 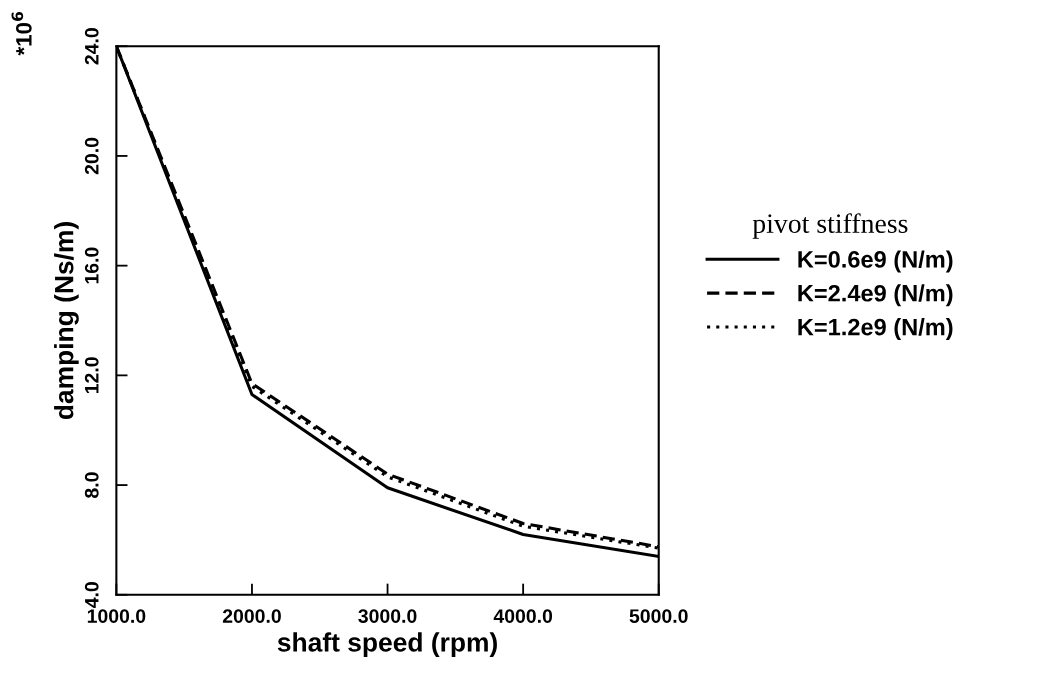 What do you see at coordinates (91, 485) in the screenshot?
I see `y-tick-label: 8.0` at bounding box center [91, 485].